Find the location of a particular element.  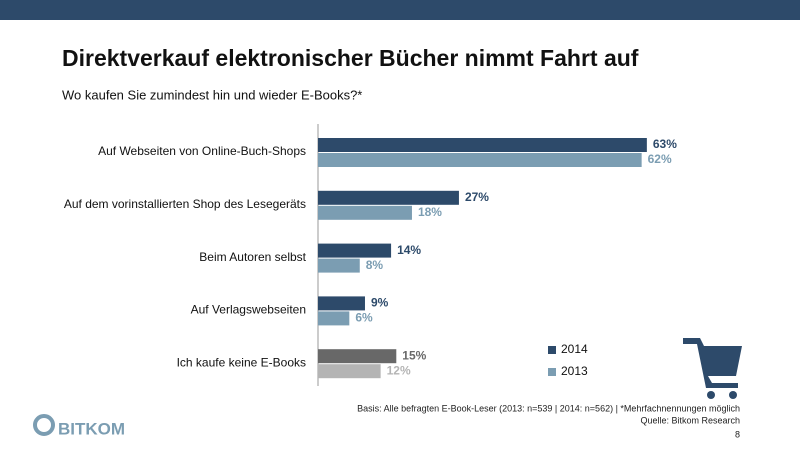

top-band is located at coordinates (400, 10).